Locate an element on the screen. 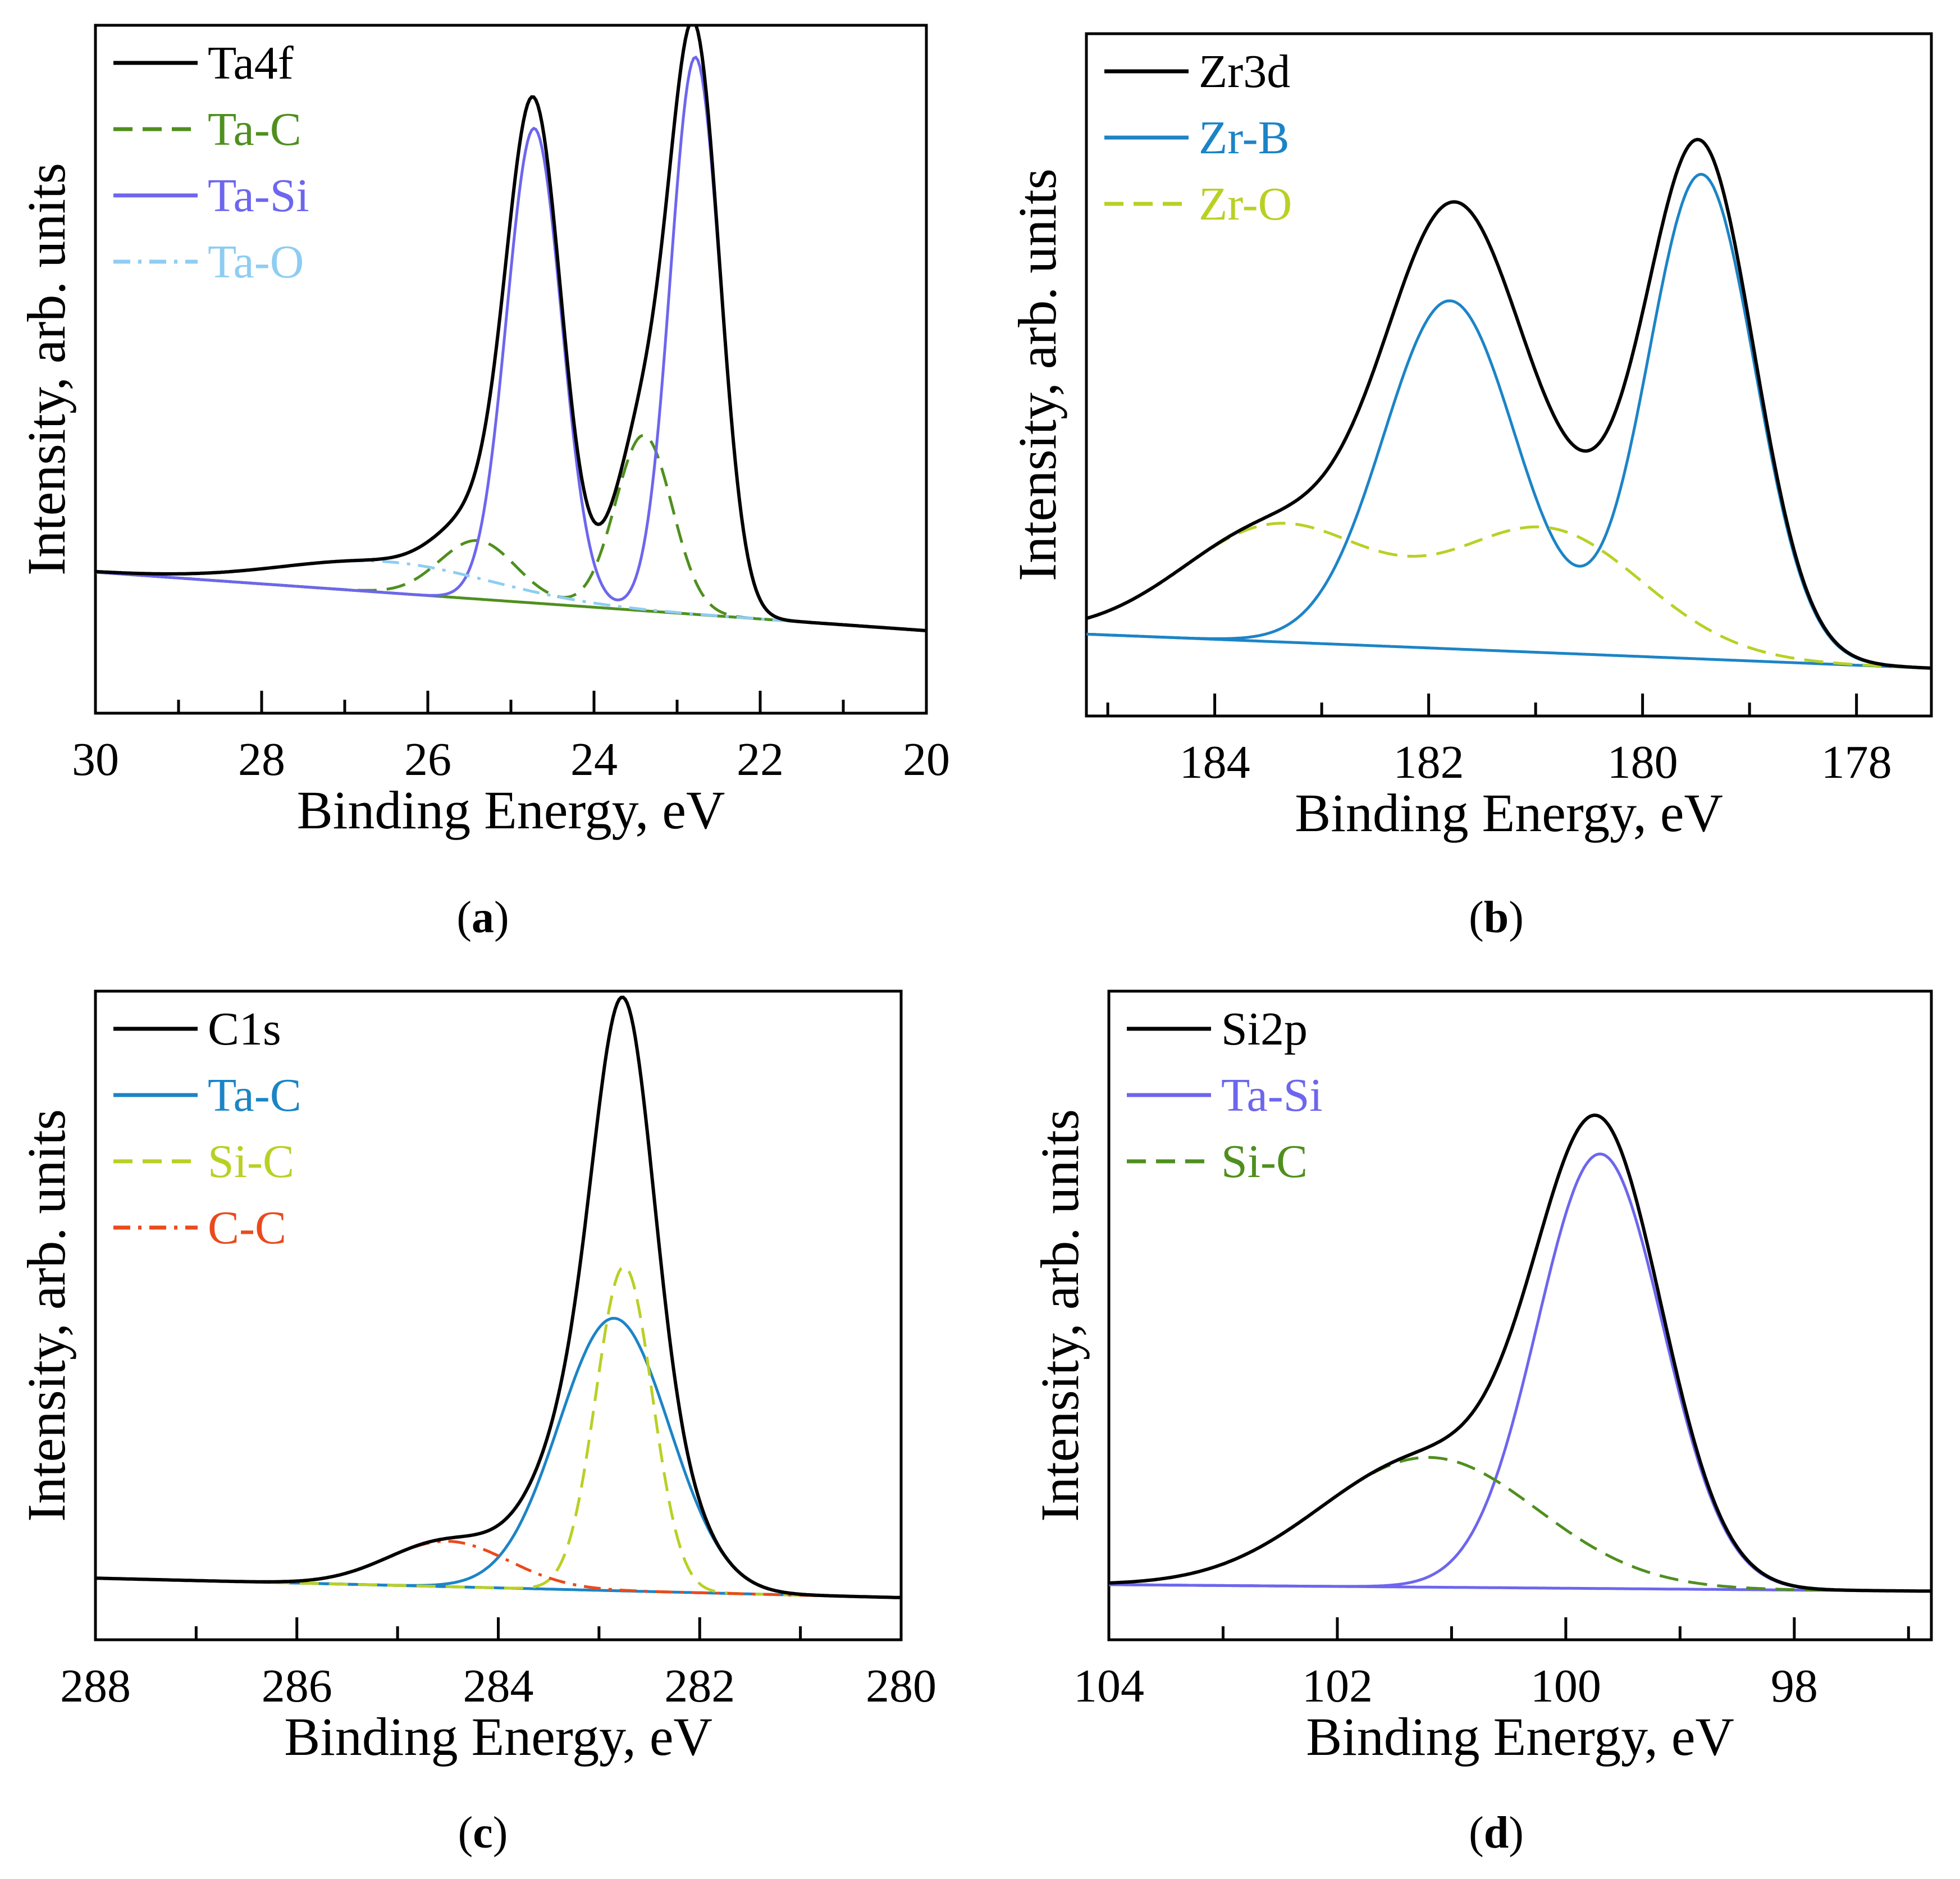  panel-b-legend-label: Zr-O is located at coordinates (1245, 204).